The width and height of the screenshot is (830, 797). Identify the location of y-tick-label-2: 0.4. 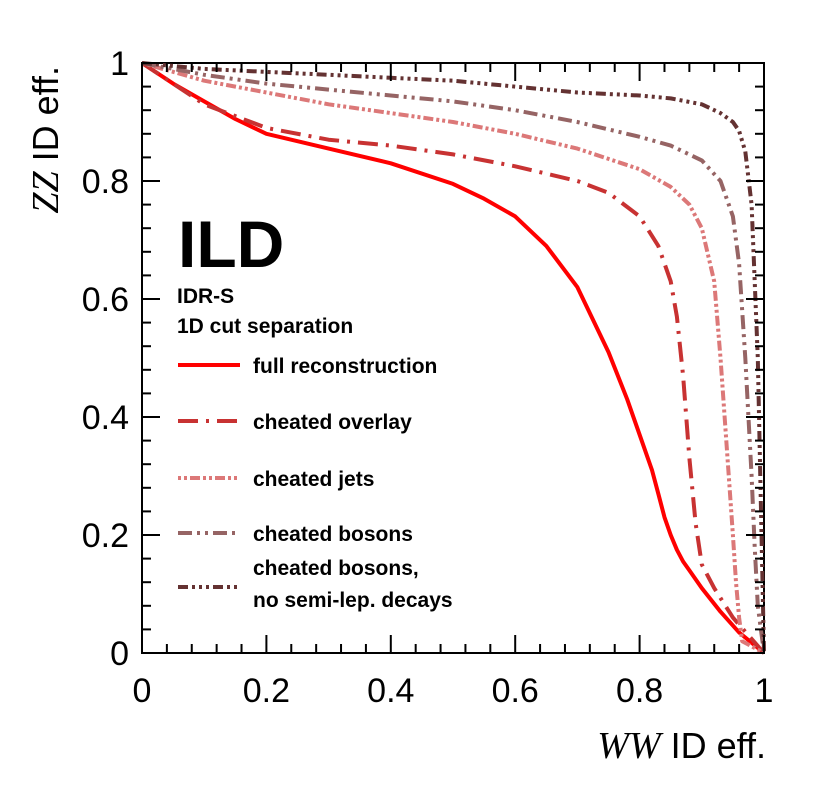
(105, 418).